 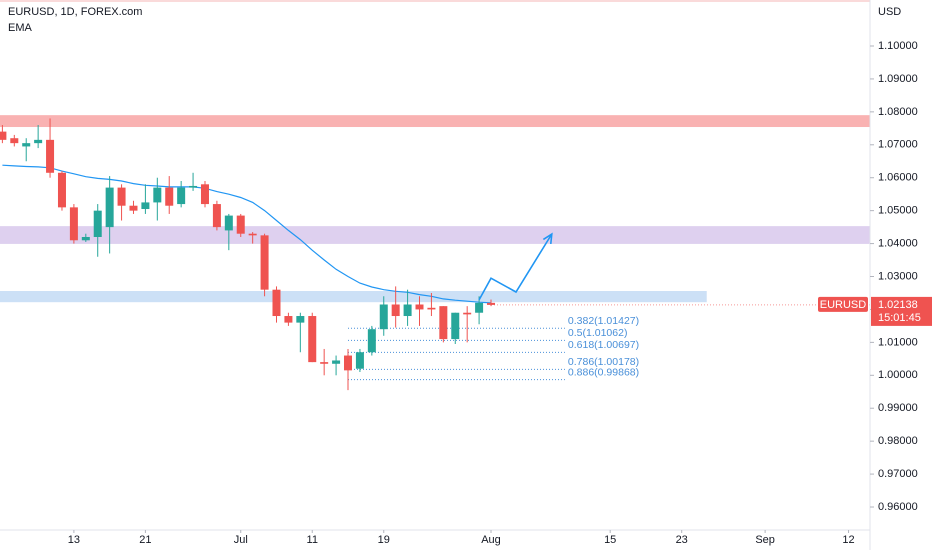 What do you see at coordinates (898, 79) in the screenshot?
I see `y-tick-label: 1.09000` at bounding box center [898, 79].